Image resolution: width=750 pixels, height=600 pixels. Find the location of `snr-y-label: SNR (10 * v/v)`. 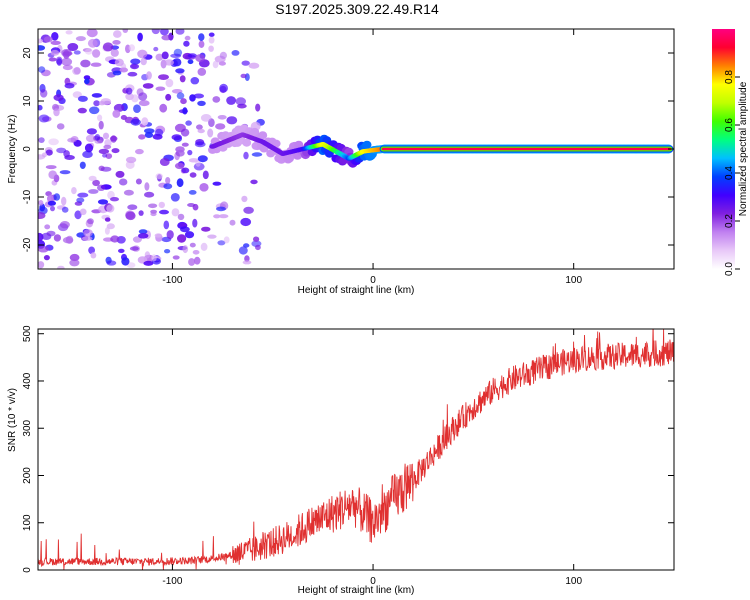

snr-y-label: SNR (10 * v/v) is located at coordinates (12, 420).